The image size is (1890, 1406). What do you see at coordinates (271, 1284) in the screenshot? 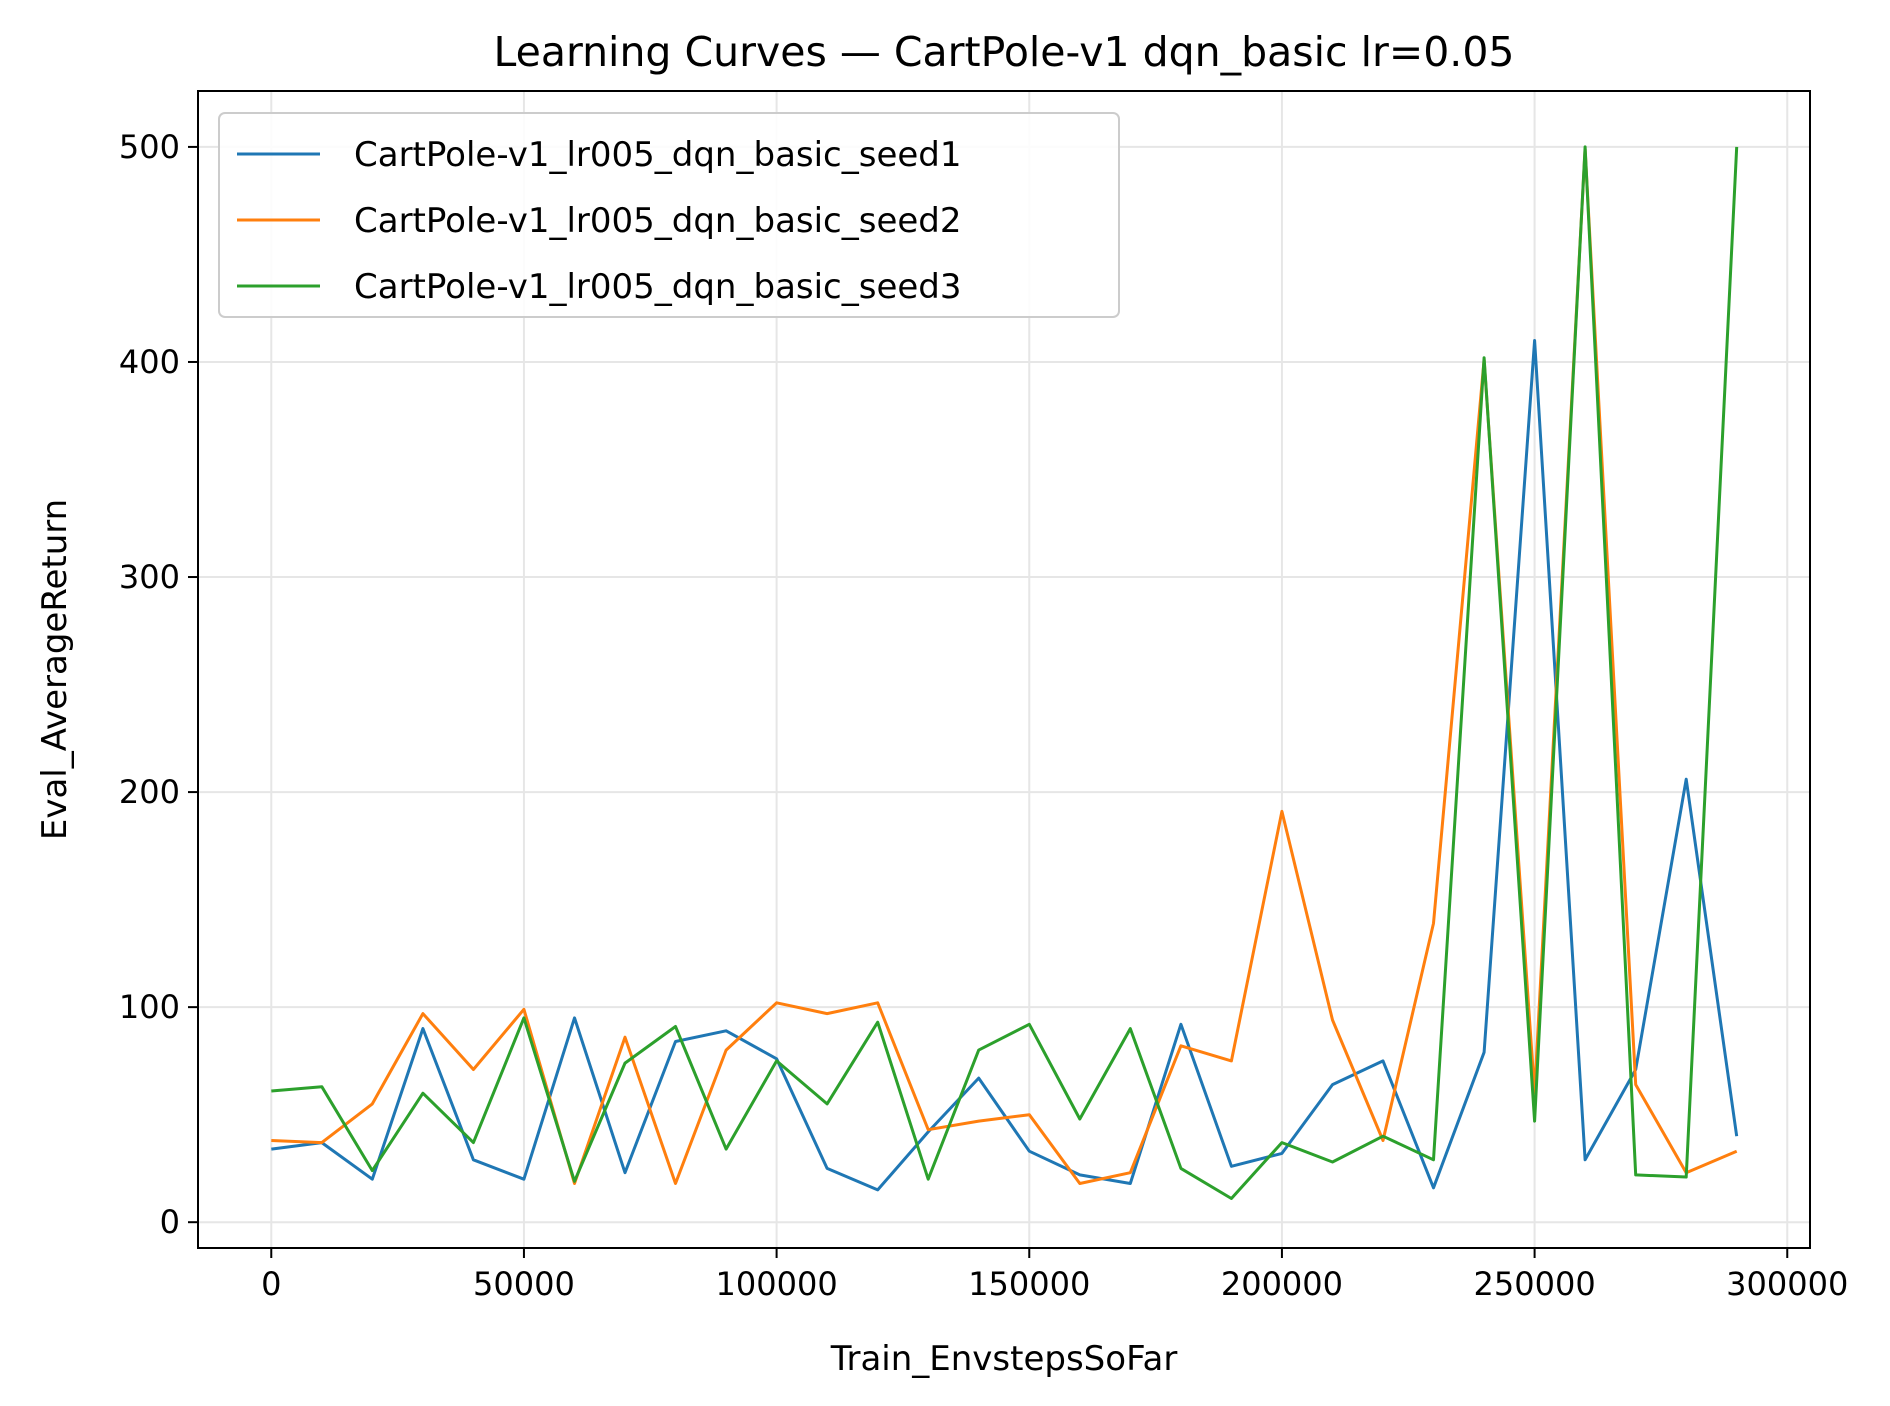
I see `x-tick-label: 0` at bounding box center [271, 1284].